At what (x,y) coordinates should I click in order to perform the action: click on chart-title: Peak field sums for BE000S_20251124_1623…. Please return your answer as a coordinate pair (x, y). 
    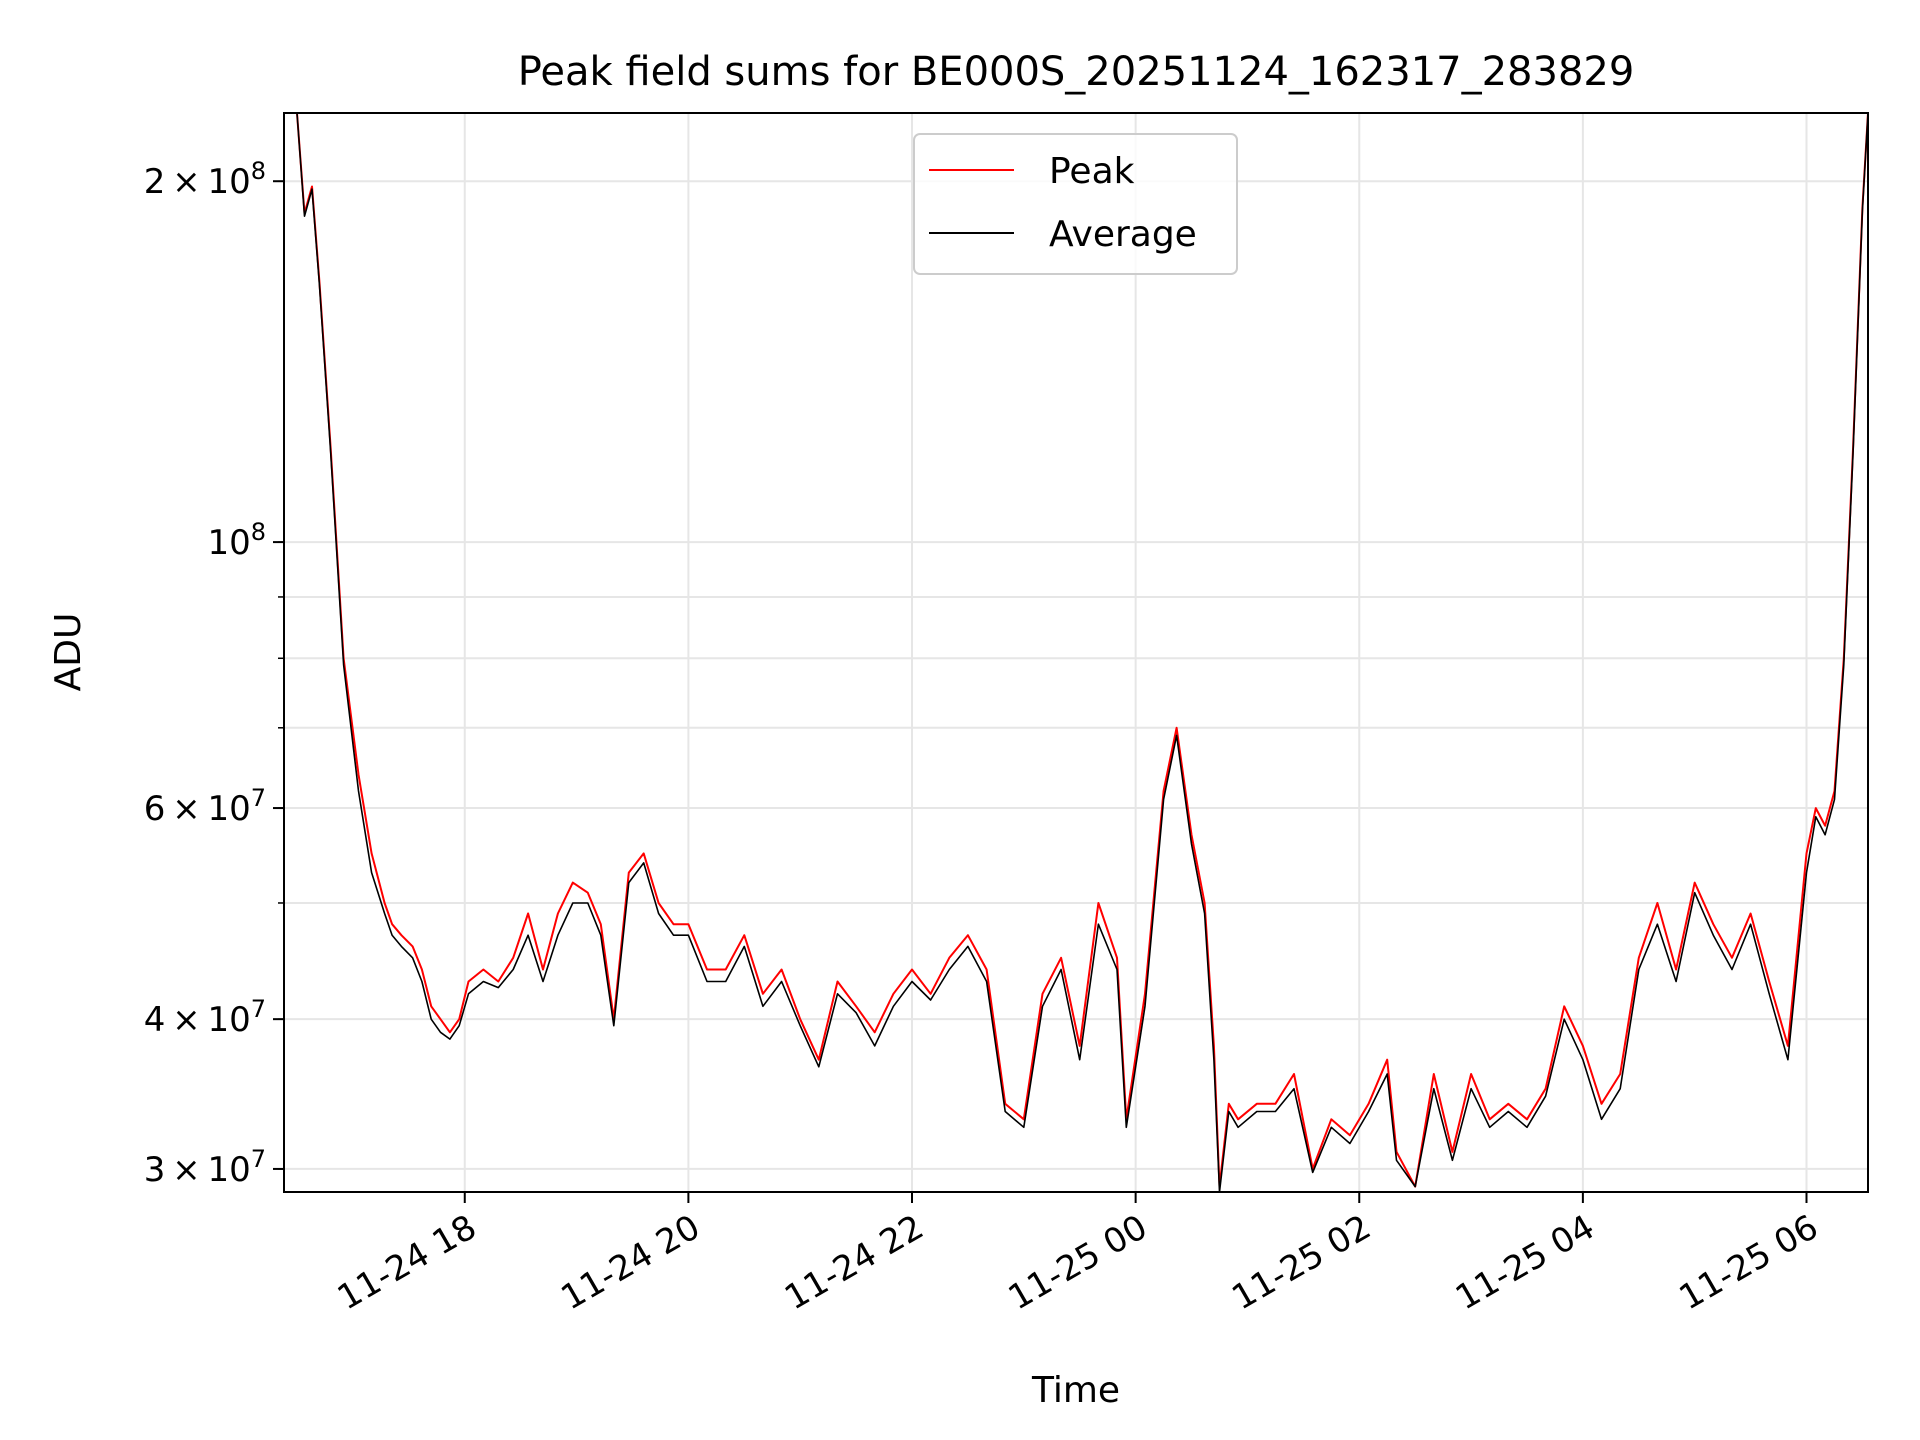
    Looking at the image, I should click on (1076, 72).